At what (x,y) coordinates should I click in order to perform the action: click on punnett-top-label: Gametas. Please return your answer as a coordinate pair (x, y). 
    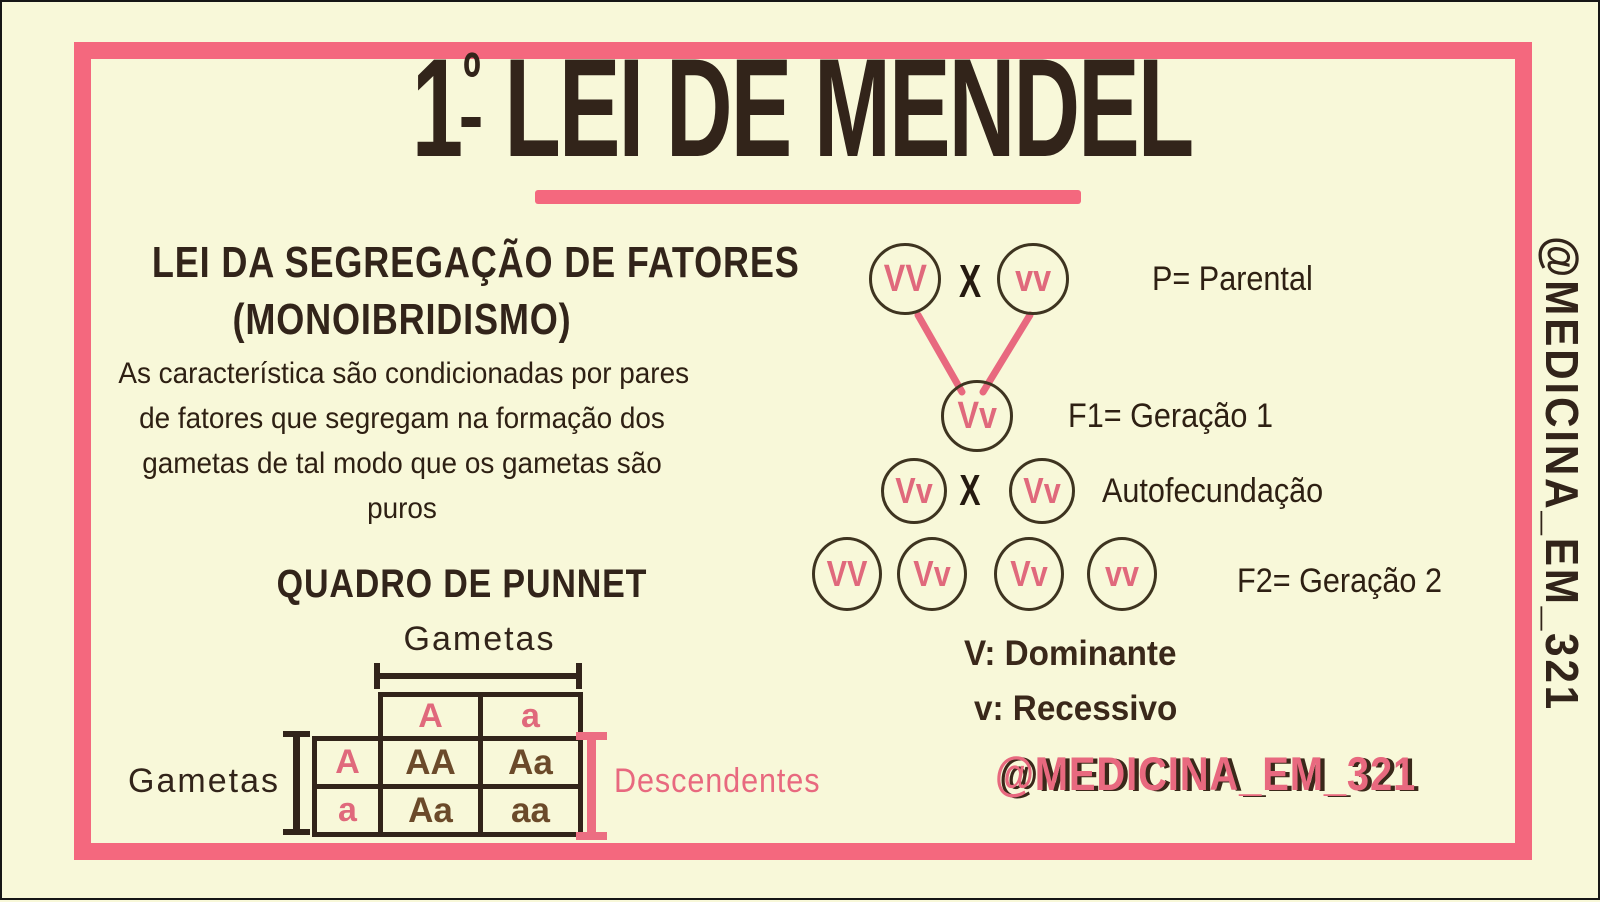
    Looking at the image, I should click on (479, 639).